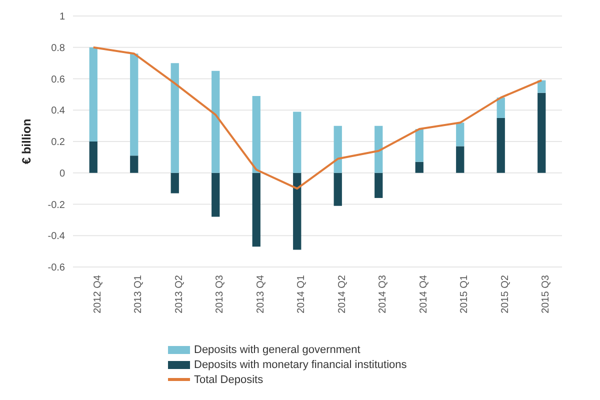 The width and height of the screenshot is (600, 400). I want to click on x-tick-label: 2013 Q3, so click(220, 294).